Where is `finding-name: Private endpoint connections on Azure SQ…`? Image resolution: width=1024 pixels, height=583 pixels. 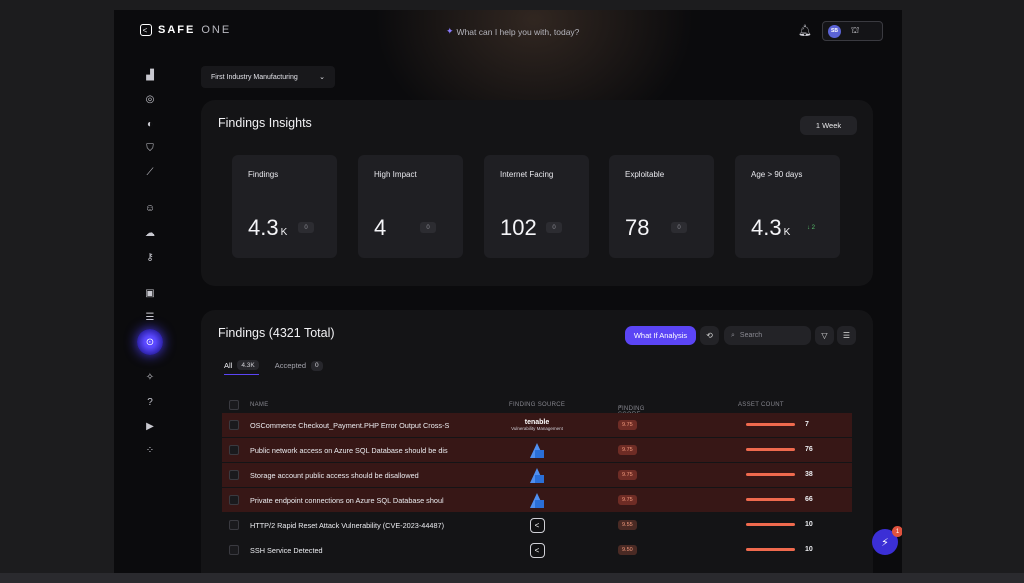
finding-name: Private endpoint connections on Azure SQ… is located at coordinates (347, 500).